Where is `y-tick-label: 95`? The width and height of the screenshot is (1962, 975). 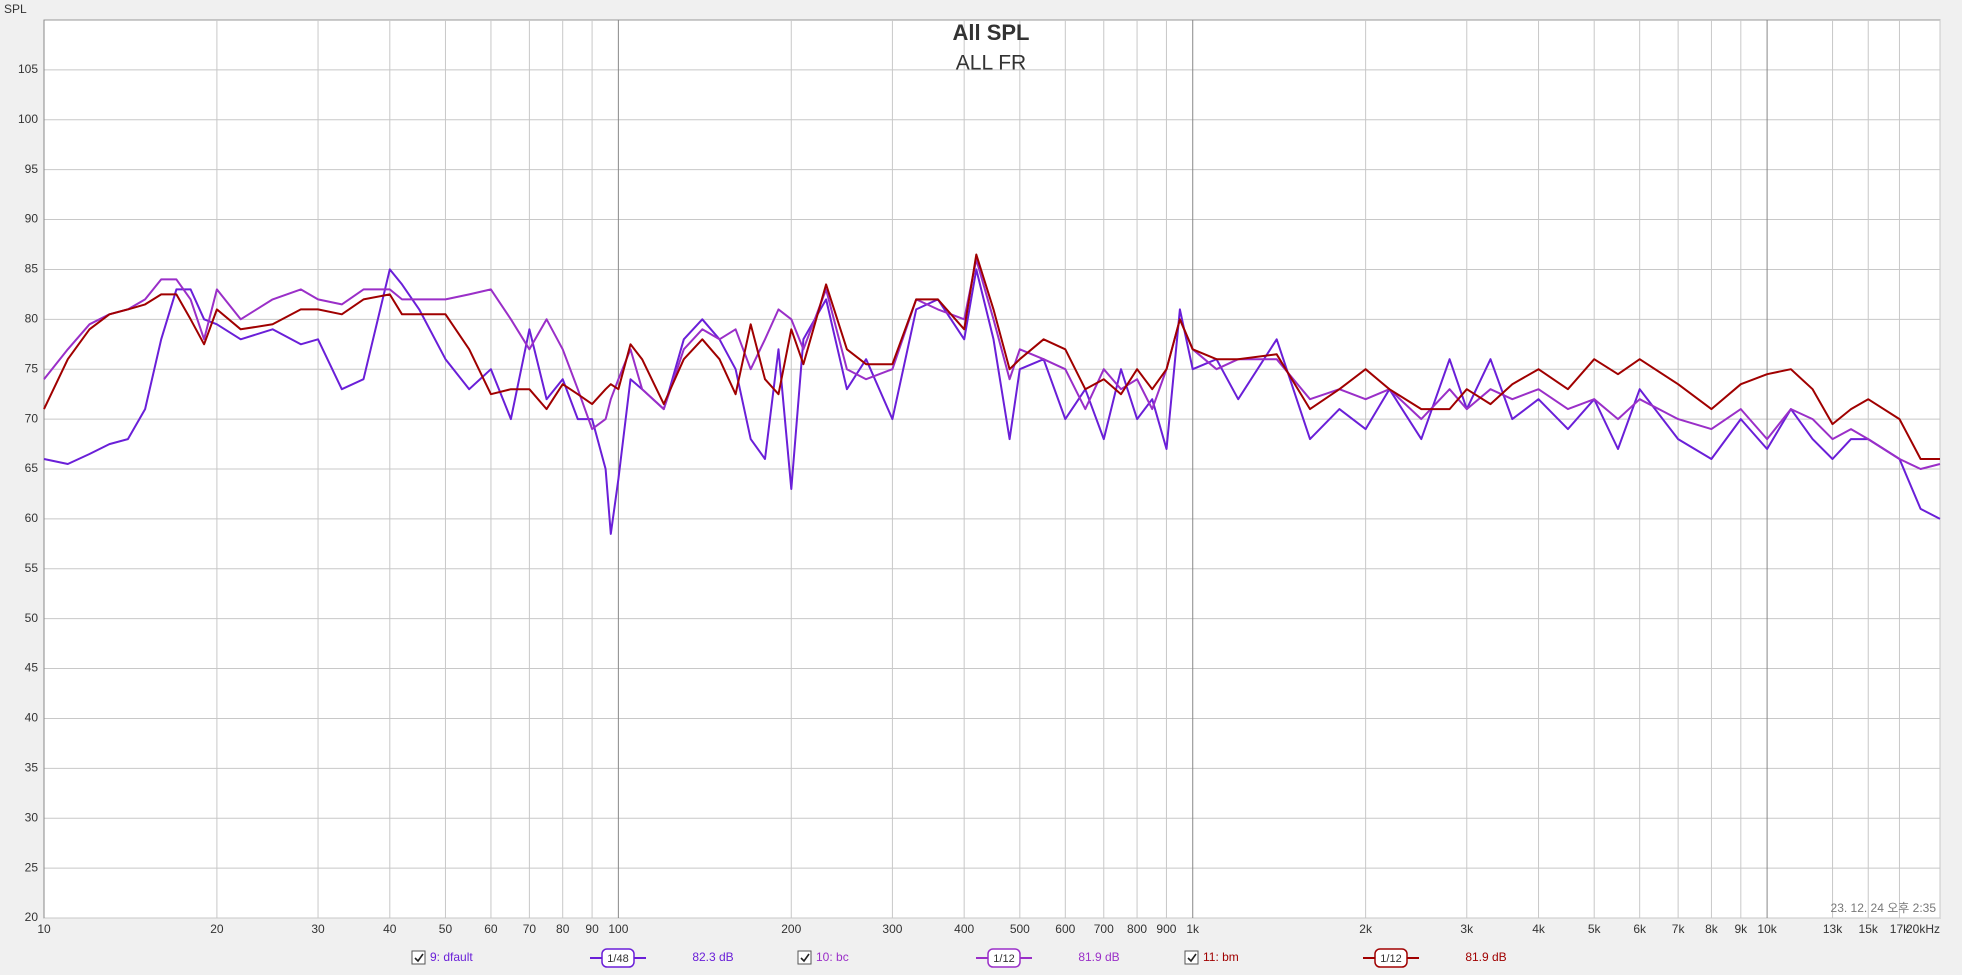
y-tick-label: 95 is located at coordinates (32, 169).